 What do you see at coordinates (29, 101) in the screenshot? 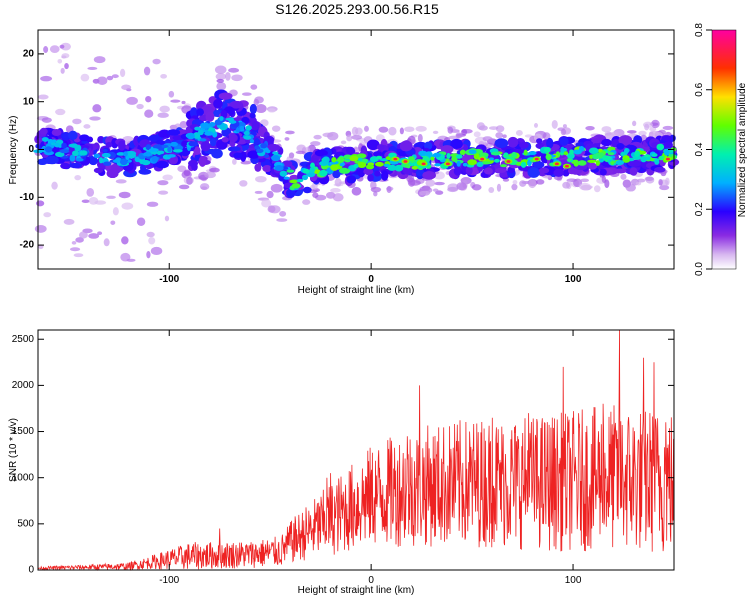
I see `spectrogram-ytick-label: 10` at bounding box center [29, 101].